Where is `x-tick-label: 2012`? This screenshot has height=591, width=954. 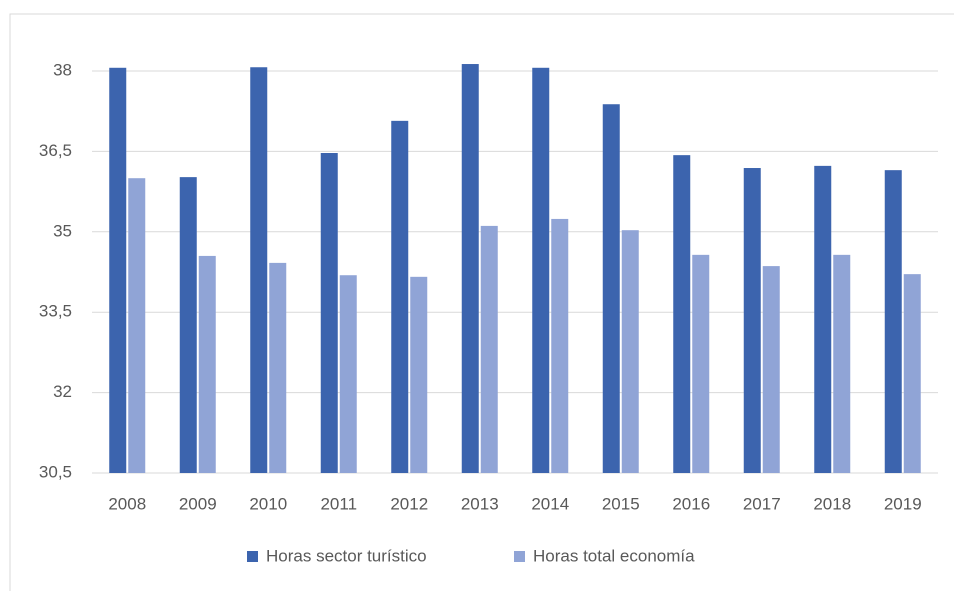 x-tick-label: 2012 is located at coordinates (409, 503).